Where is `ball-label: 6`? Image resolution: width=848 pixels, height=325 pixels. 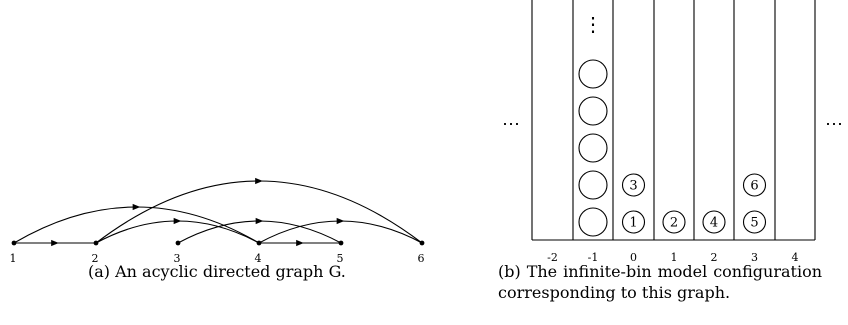
ball-label: 6 is located at coordinates (754, 186).